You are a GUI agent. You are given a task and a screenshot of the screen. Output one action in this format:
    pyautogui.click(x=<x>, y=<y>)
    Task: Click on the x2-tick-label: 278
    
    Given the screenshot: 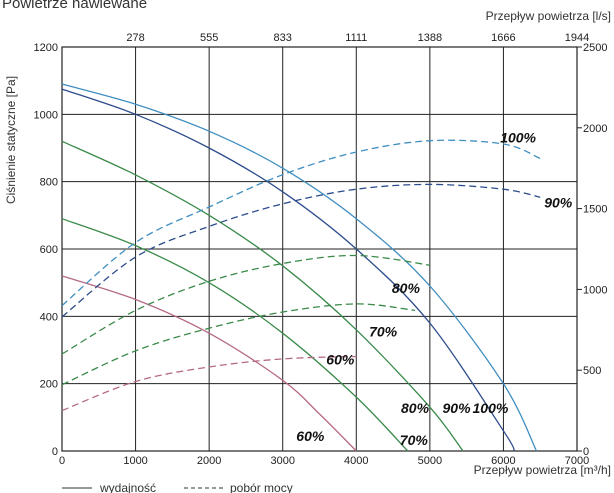 What is the action you would take?
    pyautogui.click(x=135, y=38)
    